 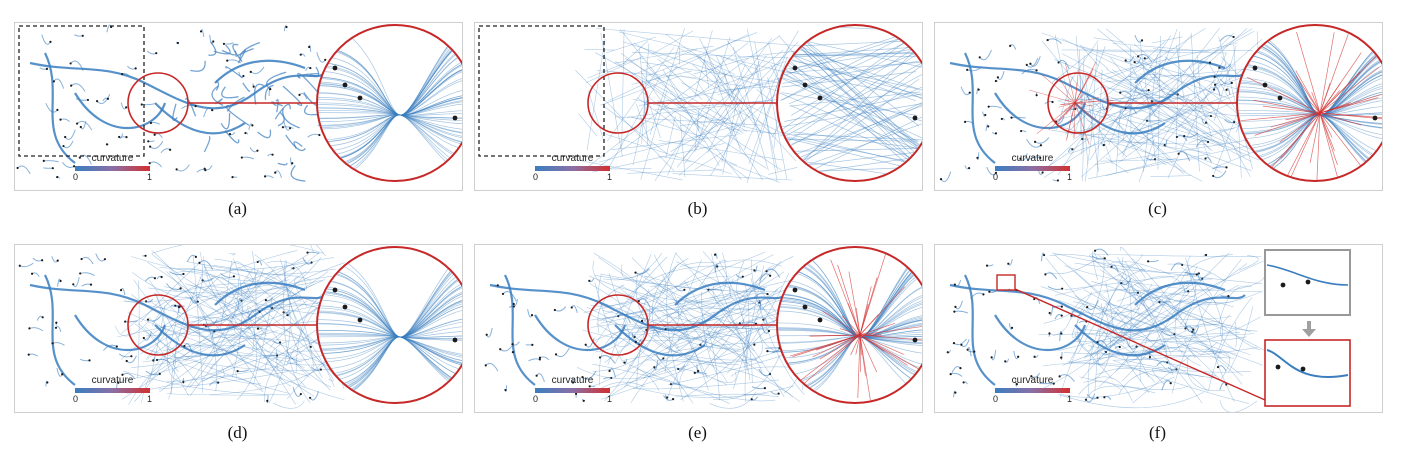 I want to click on graph-layer, so click(x=240, y=327).